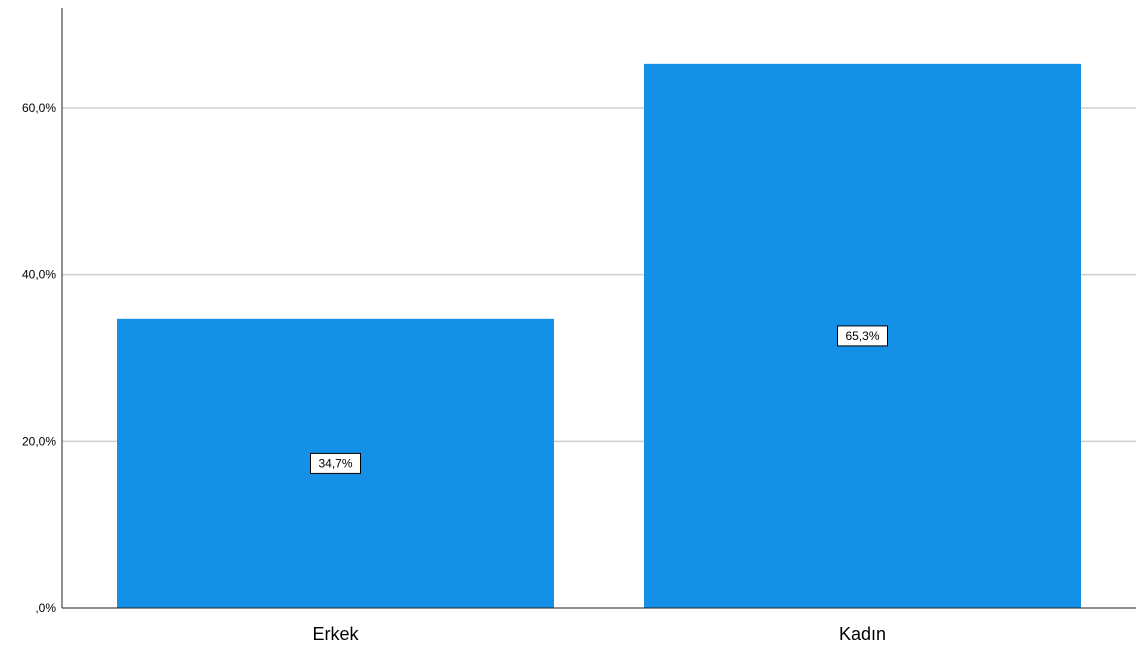 Image resolution: width=1136 pixels, height=651 pixels. I want to click on y-tick-label: ,0%, so click(45, 608).